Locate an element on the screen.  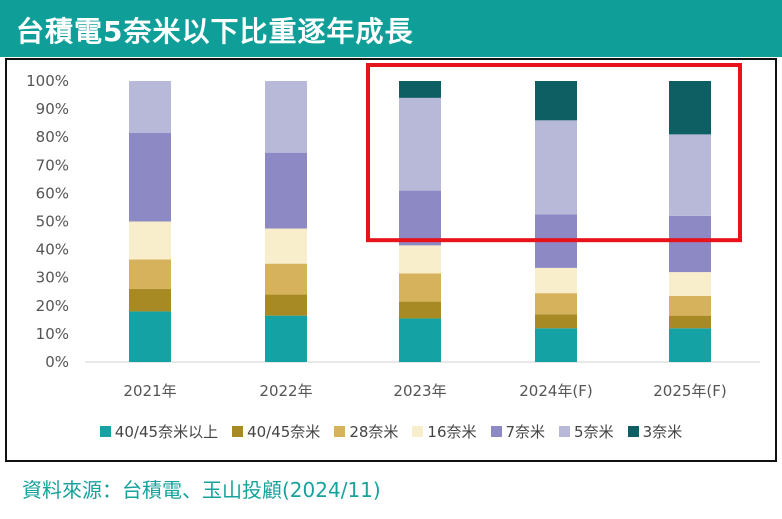
legend-label: 3奈米 is located at coordinates (662, 432).